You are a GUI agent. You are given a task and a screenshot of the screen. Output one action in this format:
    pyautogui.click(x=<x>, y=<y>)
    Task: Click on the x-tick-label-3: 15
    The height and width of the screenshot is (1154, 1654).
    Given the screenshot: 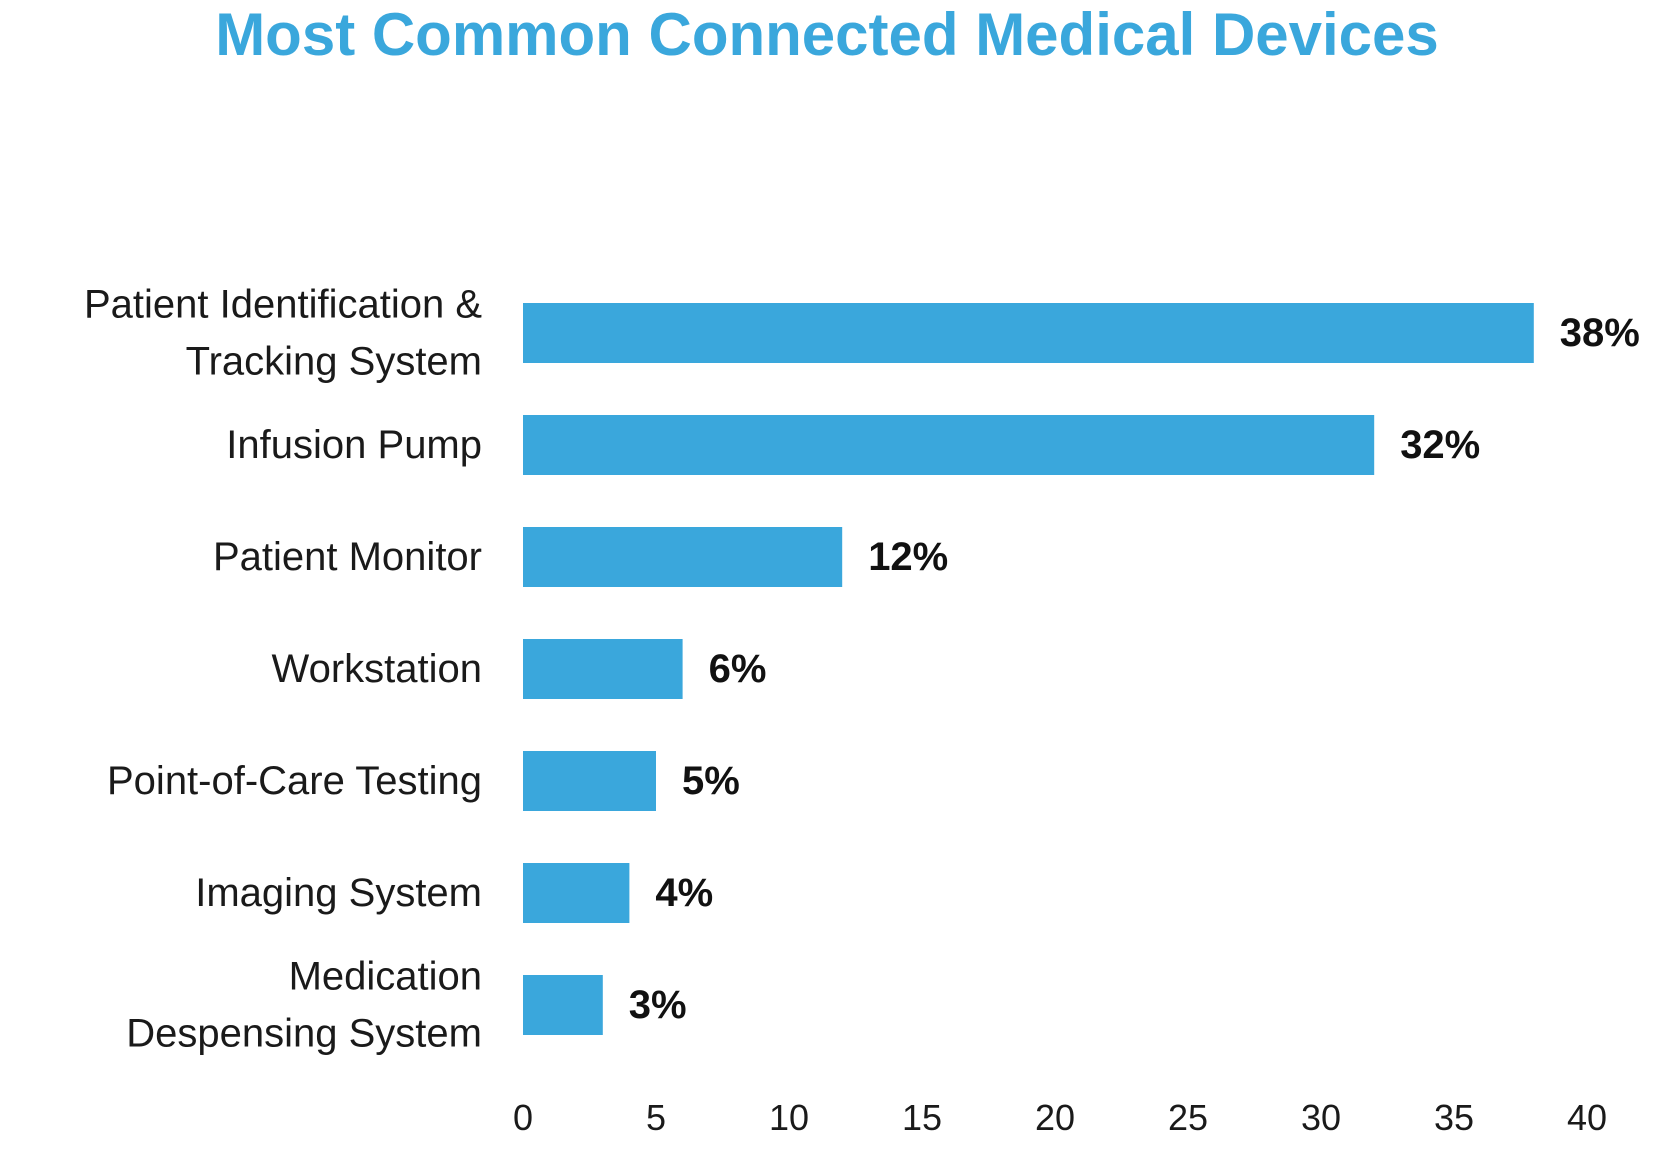 What is the action you would take?
    pyautogui.click(x=922, y=1117)
    